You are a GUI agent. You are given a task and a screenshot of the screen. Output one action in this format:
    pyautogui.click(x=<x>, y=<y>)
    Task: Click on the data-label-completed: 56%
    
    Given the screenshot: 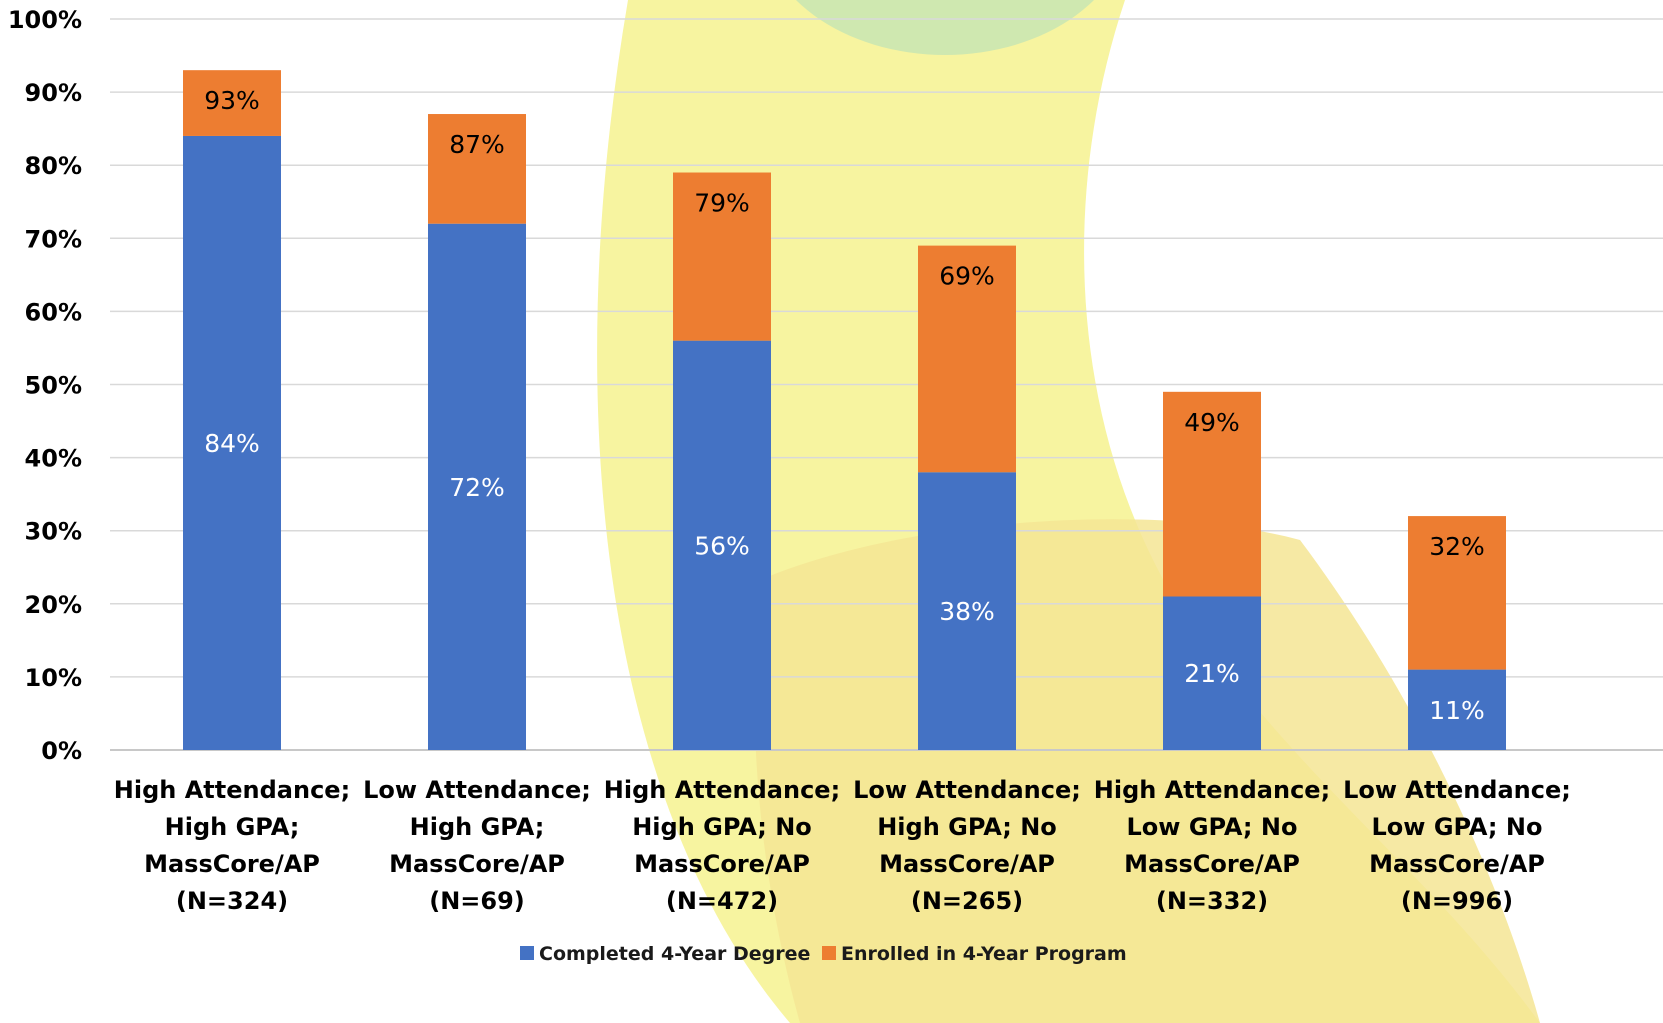 What is the action you would take?
    pyautogui.click(x=722, y=545)
    